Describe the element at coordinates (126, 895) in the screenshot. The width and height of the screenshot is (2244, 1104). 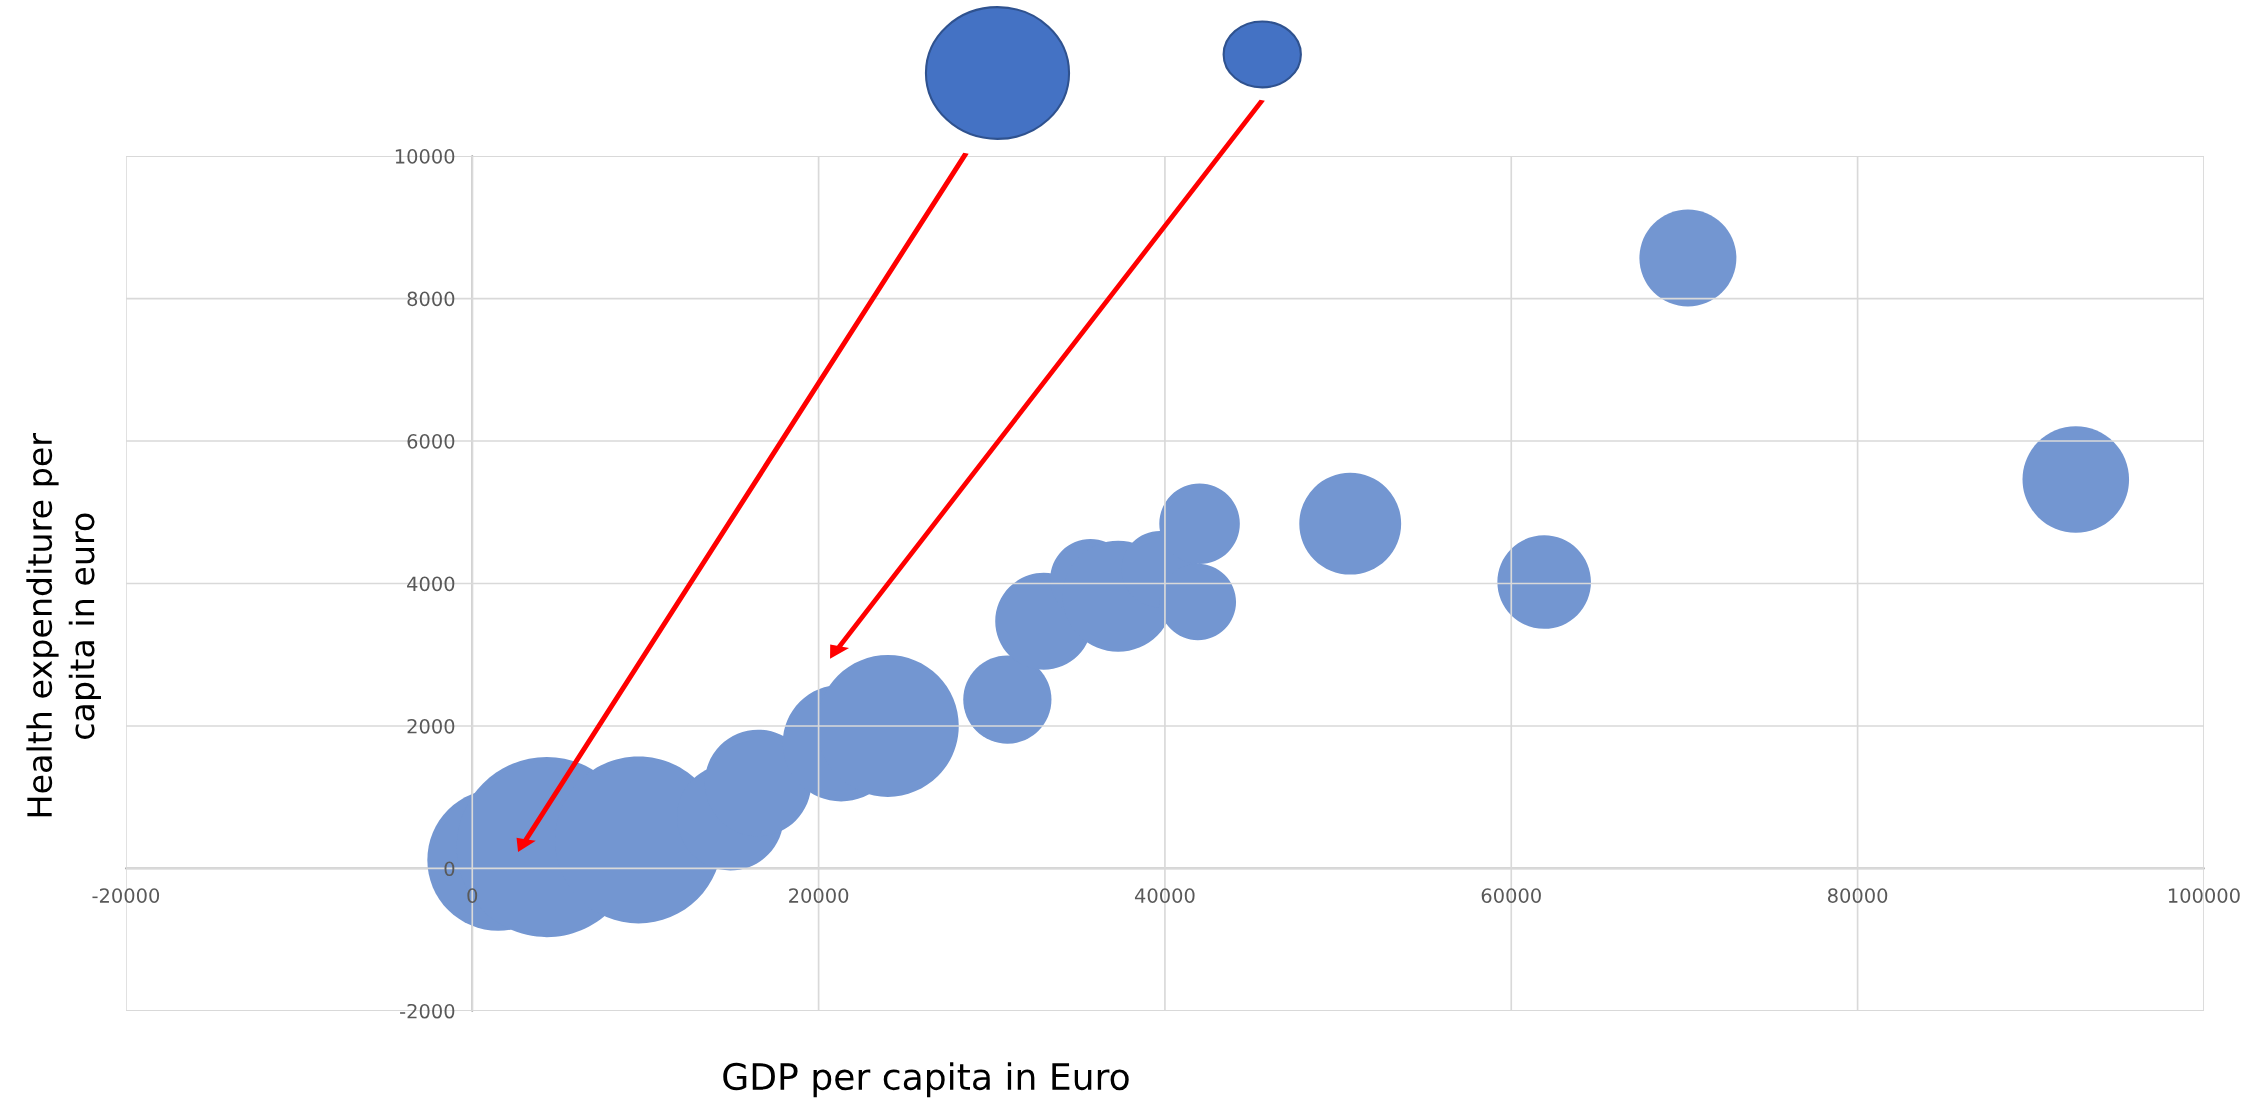
I see `x-tick-label: -20000` at that location.